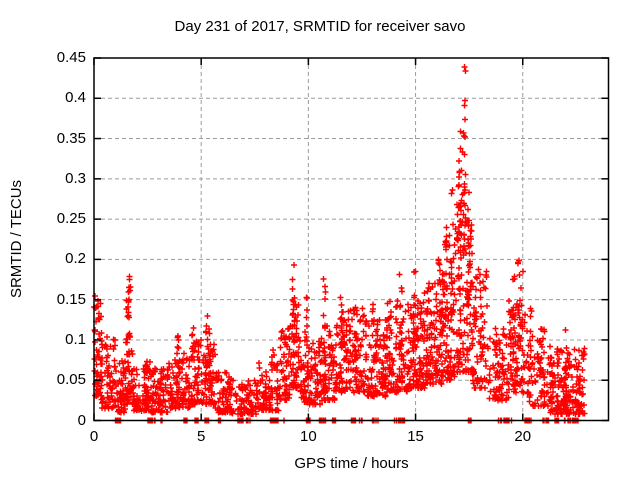 The height and width of the screenshot is (480, 640). I want to click on y-tick-label: 0, so click(81, 420).